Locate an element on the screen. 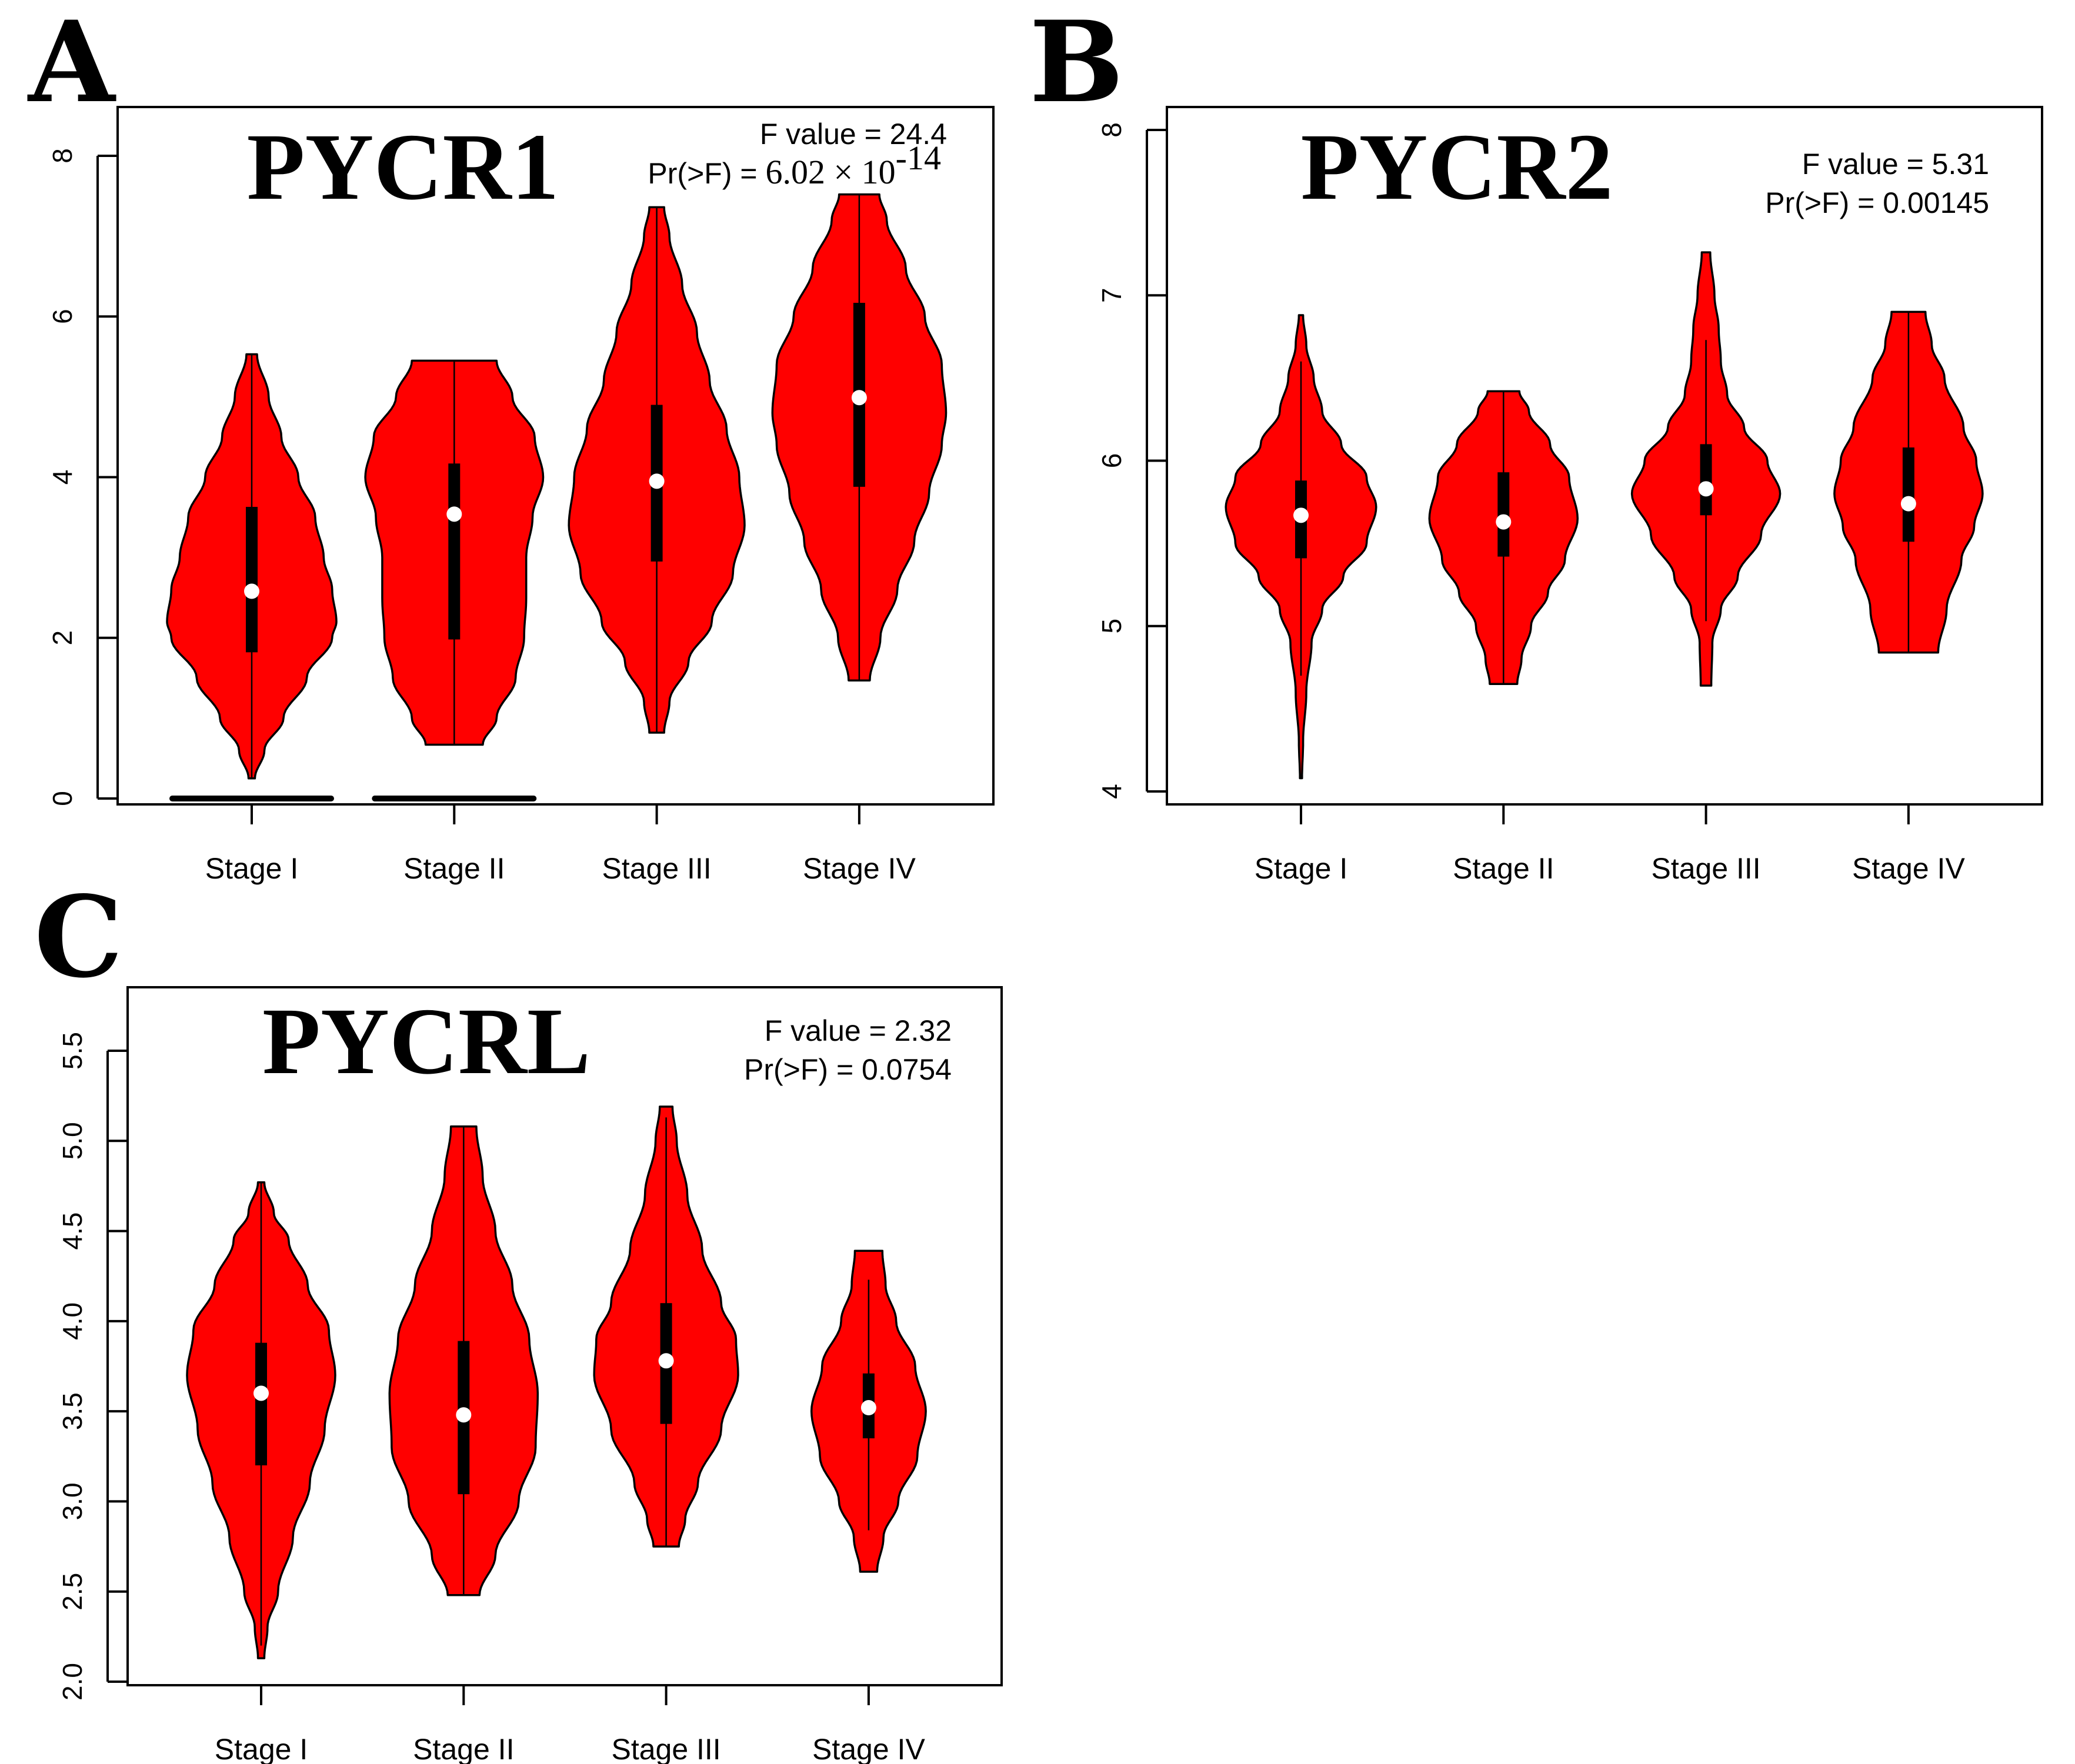  y-tick-label: 2 is located at coordinates (62, 638).